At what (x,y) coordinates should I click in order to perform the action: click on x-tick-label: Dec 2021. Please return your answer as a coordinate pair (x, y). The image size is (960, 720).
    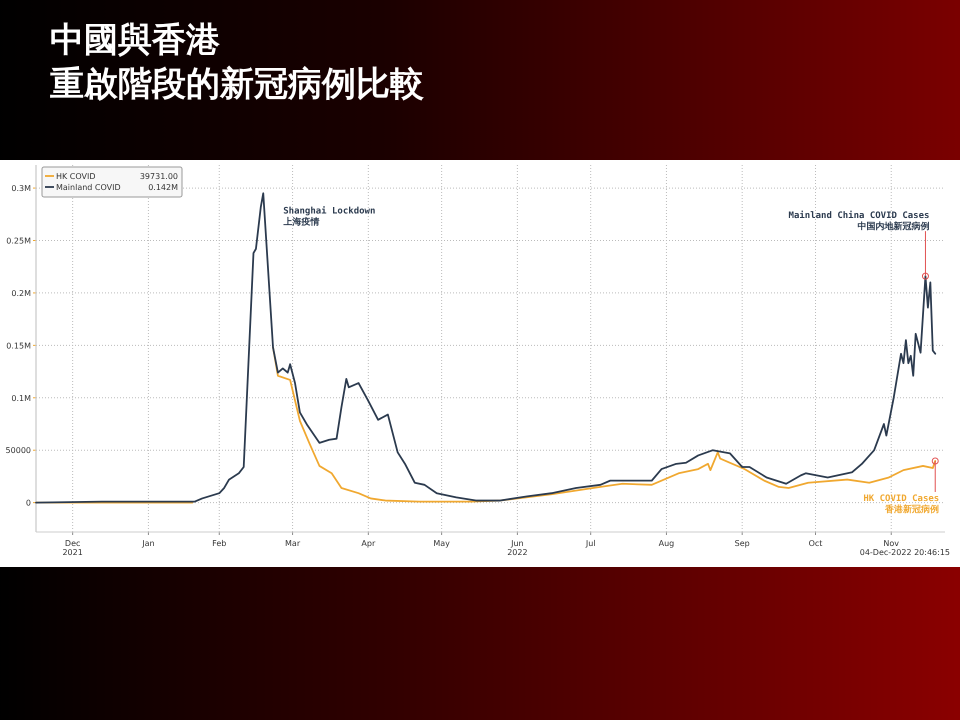
    Looking at the image, I should click on (72, 548).